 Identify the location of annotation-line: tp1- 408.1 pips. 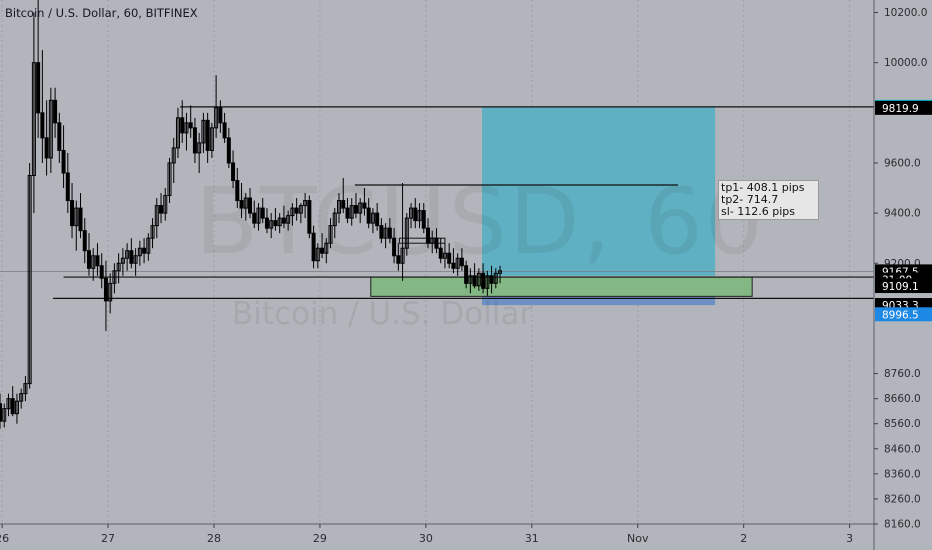
(763, 187).